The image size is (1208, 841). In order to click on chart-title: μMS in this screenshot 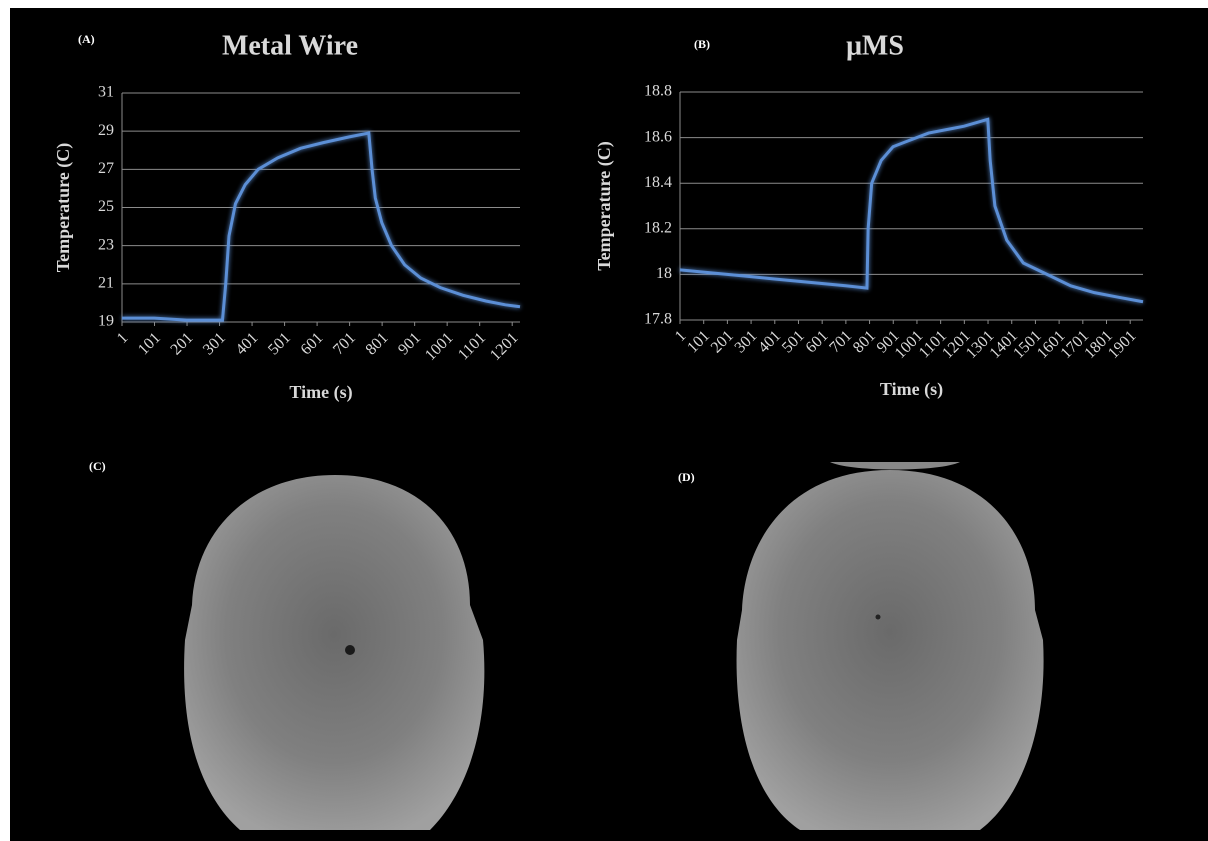, I will do `click(875, 45)`.